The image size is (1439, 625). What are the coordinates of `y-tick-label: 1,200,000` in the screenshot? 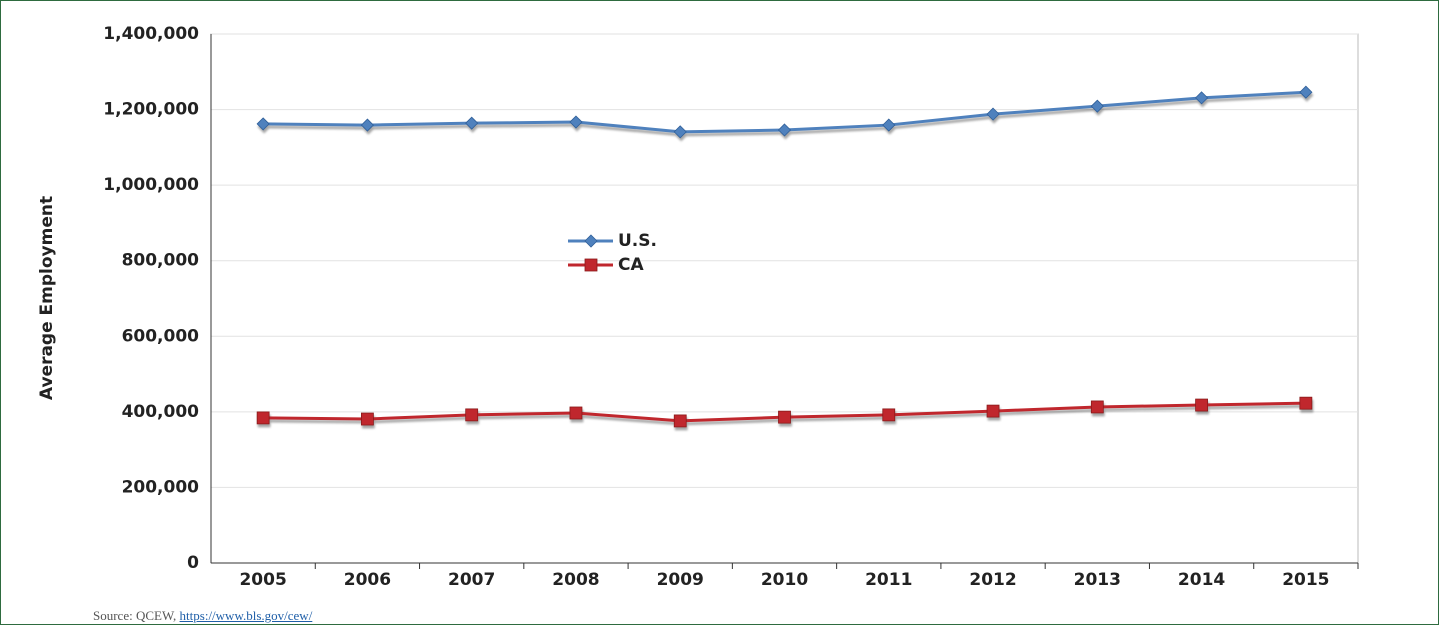 It's located at (151, 110).